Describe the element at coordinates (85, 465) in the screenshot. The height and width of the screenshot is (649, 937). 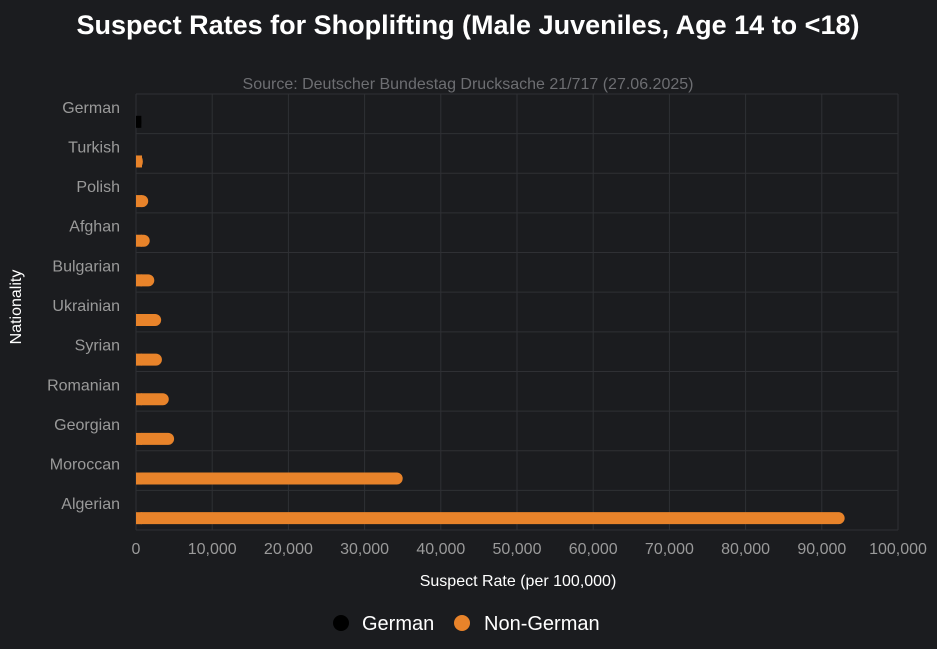
I see `y-tick-label: Moroccan` at that location.